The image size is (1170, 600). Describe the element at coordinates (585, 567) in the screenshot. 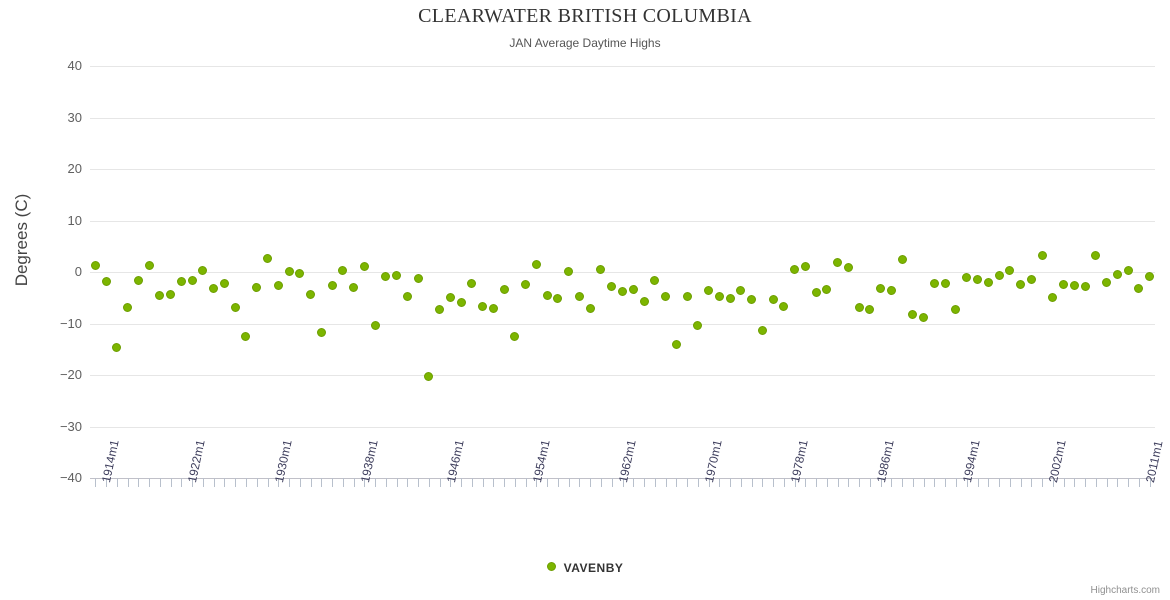

I see `chart-legend: VAVENBY` at that location.